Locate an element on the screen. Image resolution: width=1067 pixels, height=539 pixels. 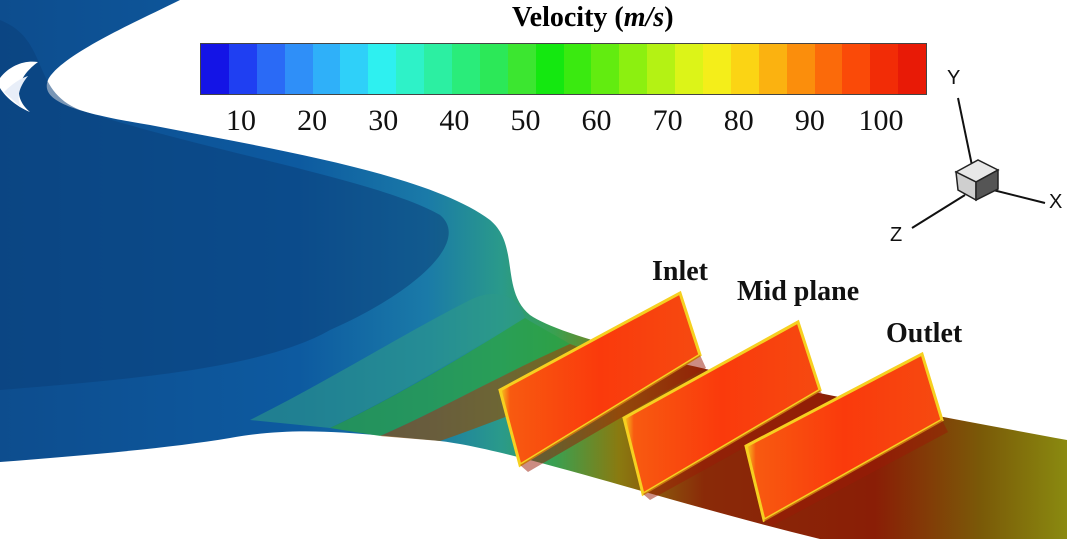
axis-z-label: Z is located at coordinates (896, 235).